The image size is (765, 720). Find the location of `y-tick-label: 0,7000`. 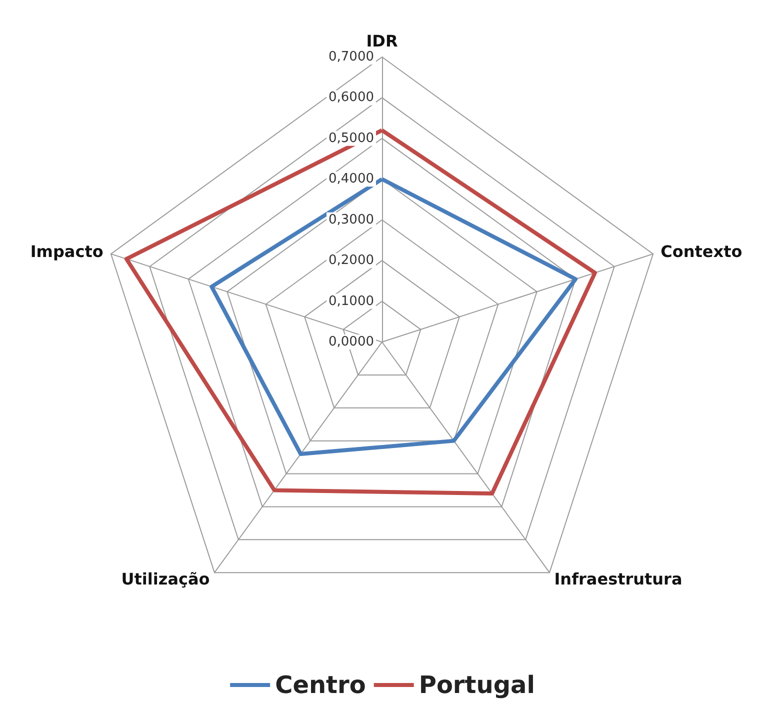

y-tick-label: 0,7000 is located at coordinates (351, 57).